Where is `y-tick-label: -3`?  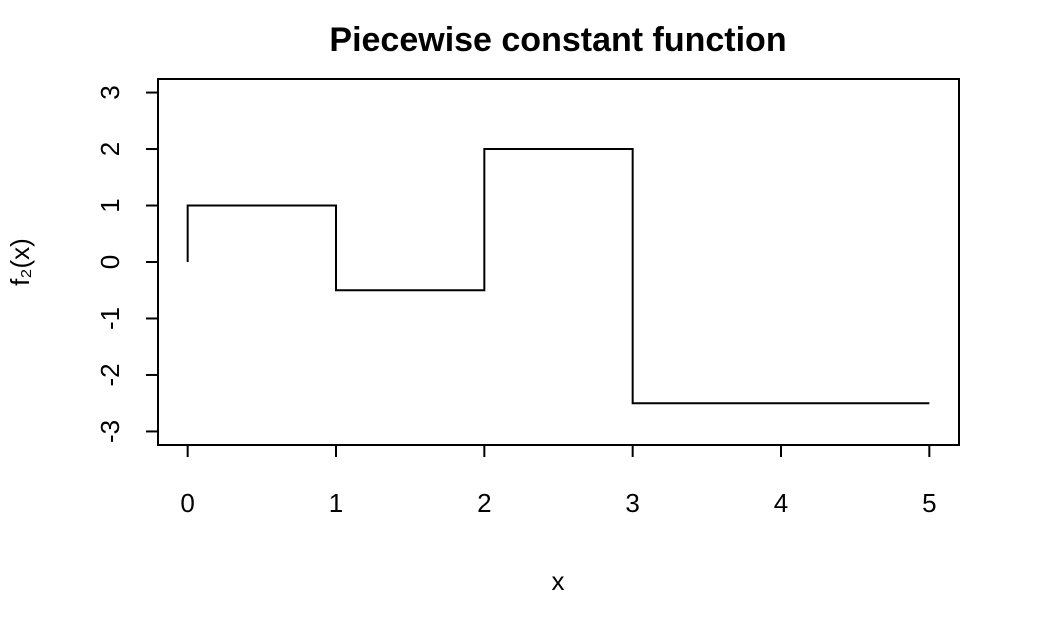 y-tick-label: -3 is located at coordinates (110, 431).